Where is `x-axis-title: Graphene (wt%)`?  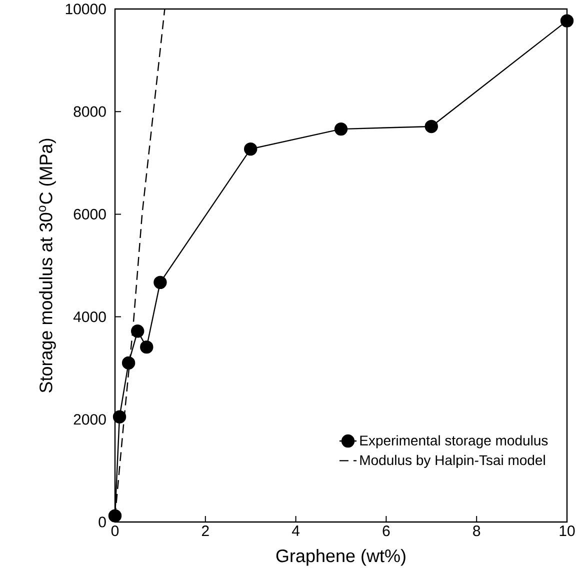 x-axis-title: Graphene (wt%) is located at coordinates (341, 557).